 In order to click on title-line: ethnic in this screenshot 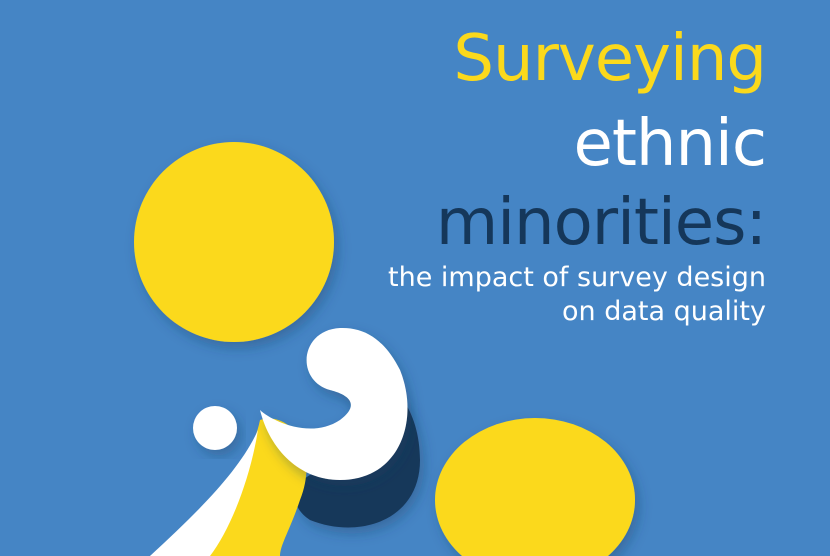, I will do `click(670, 144)`.